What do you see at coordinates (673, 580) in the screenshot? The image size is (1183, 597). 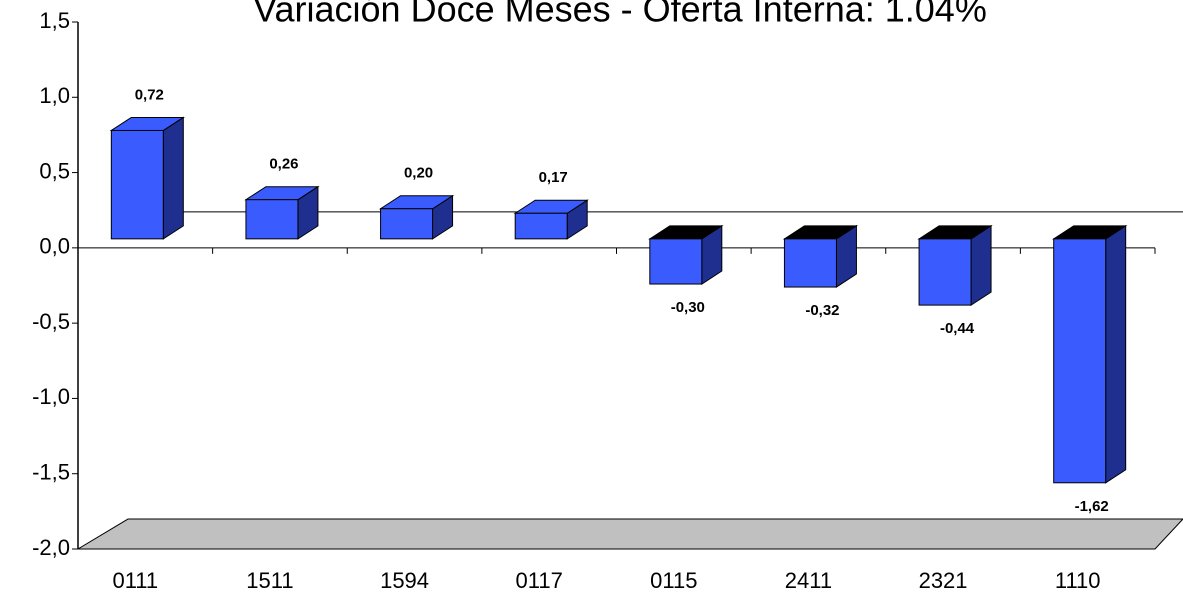 I see `x-tick-label: 0115` at bounding box center [673, 580].